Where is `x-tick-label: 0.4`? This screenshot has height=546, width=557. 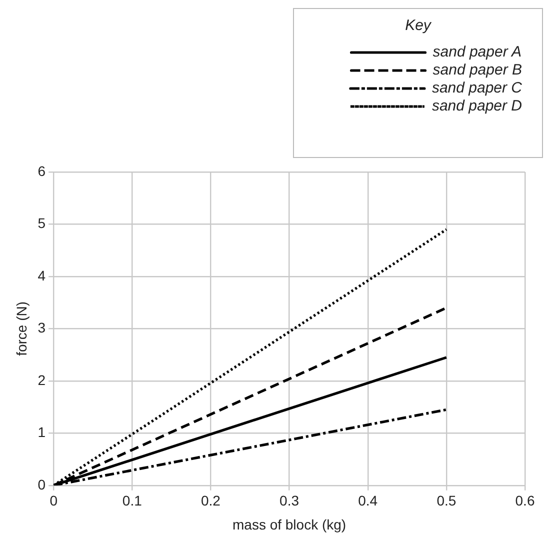 x-tick-label: 0.4 is located at coordinates (368, 500).